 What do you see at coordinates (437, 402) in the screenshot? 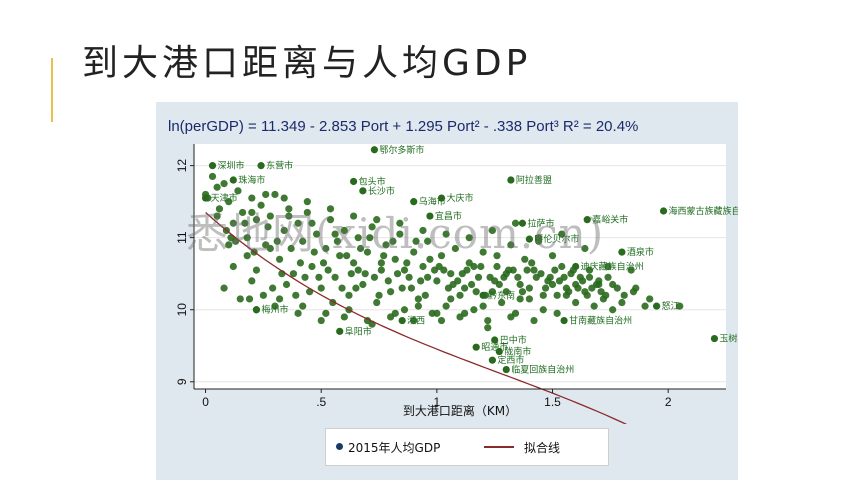
I see `x-tick-label: 1` at bounding box center [437, 402].